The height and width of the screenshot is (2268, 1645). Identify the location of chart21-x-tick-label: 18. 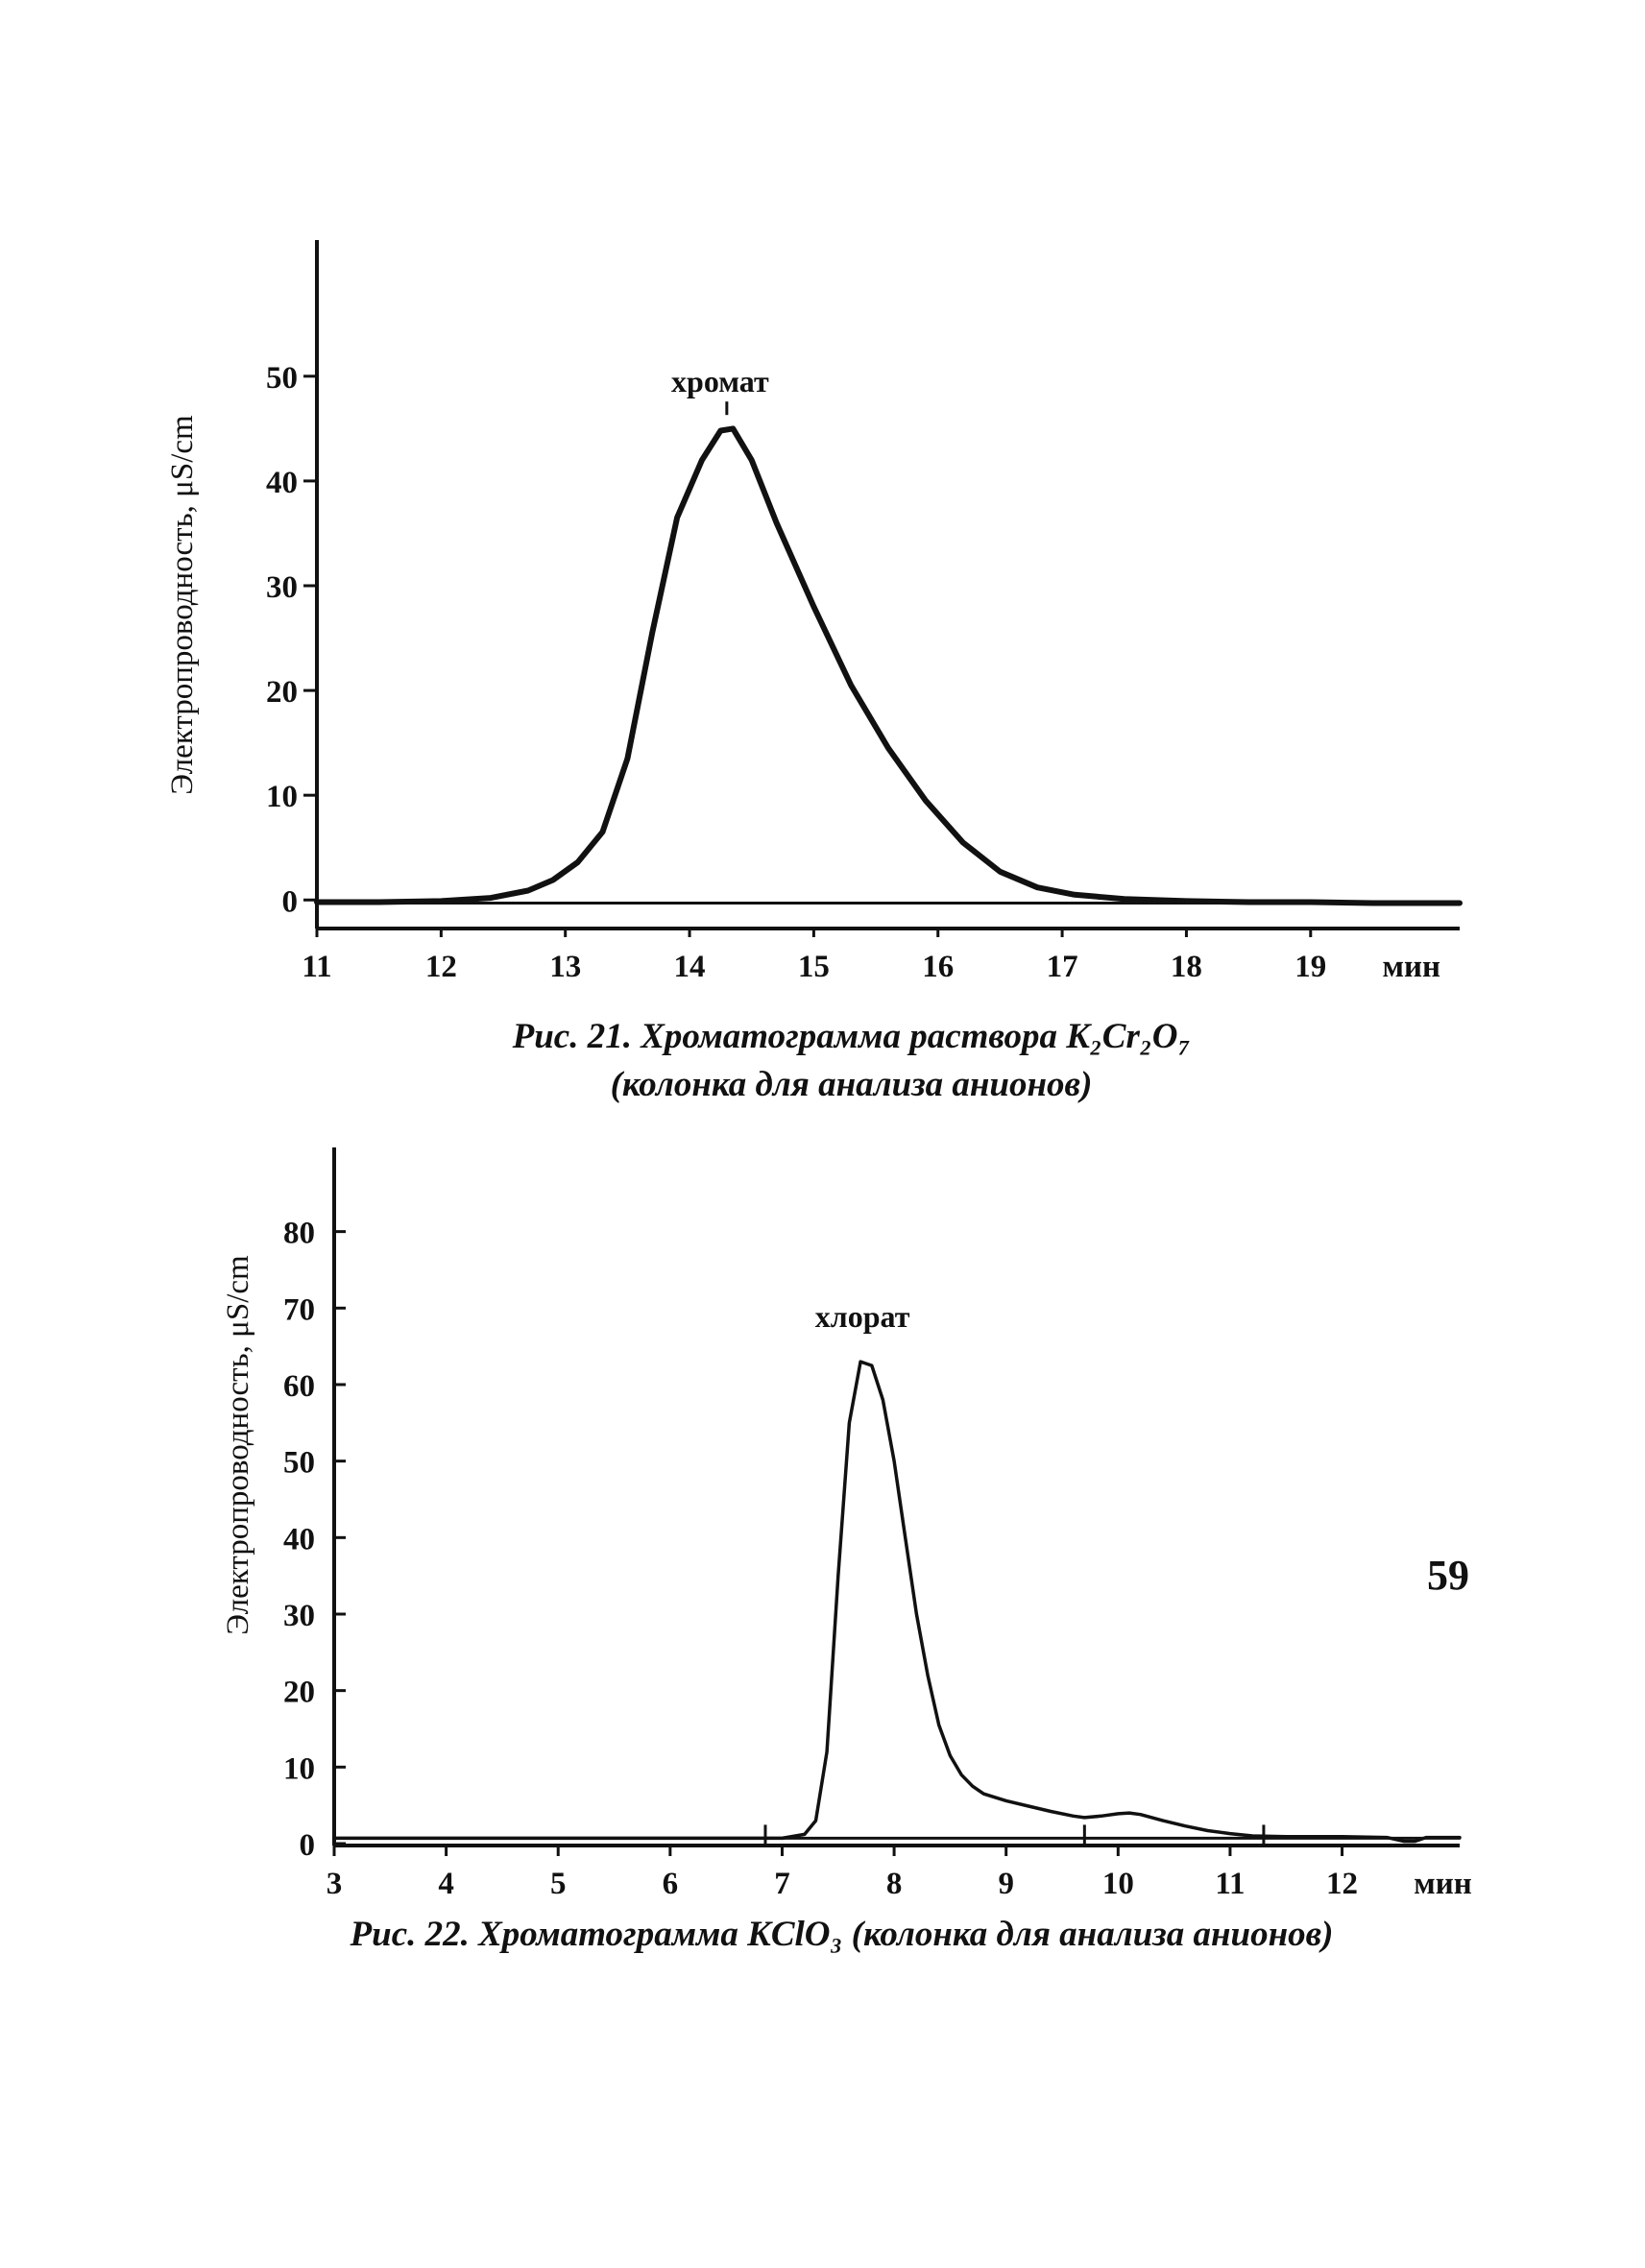
(1186, 967).